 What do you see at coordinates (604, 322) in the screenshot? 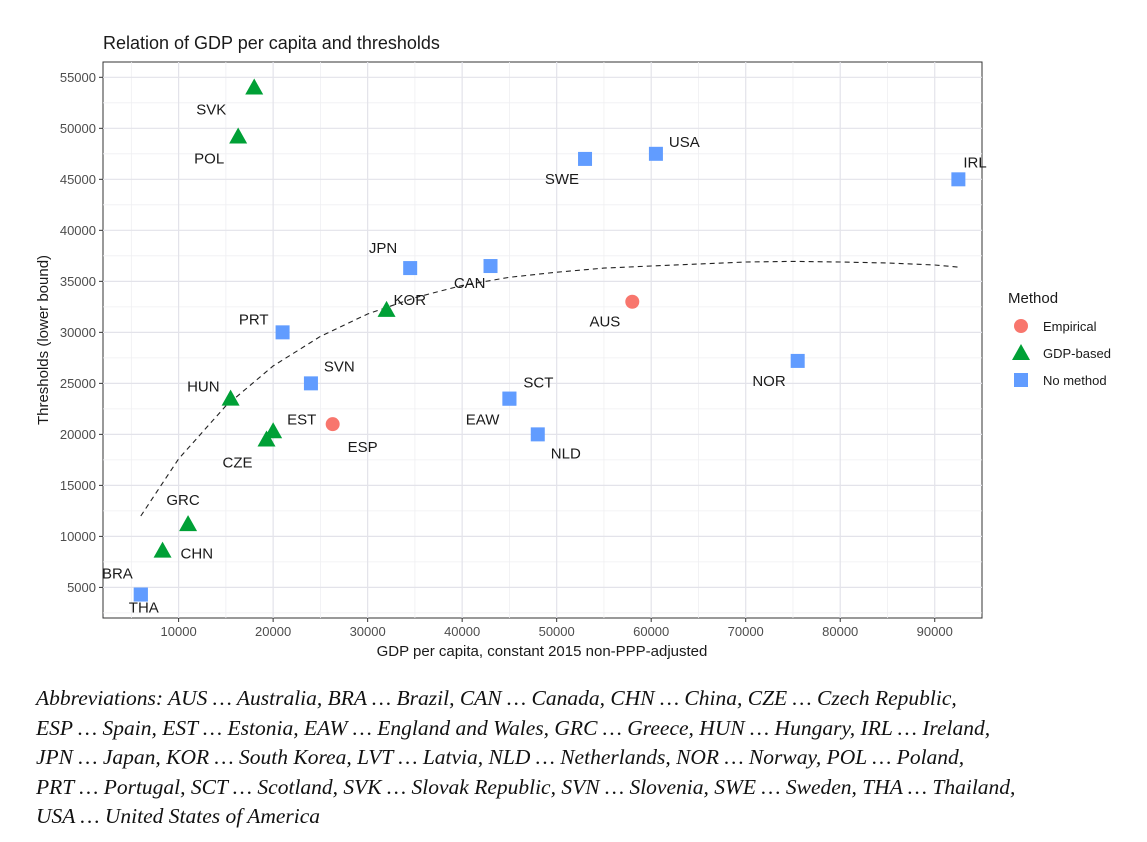
I see `point-label: AUS` at bounding box center [604, 322].